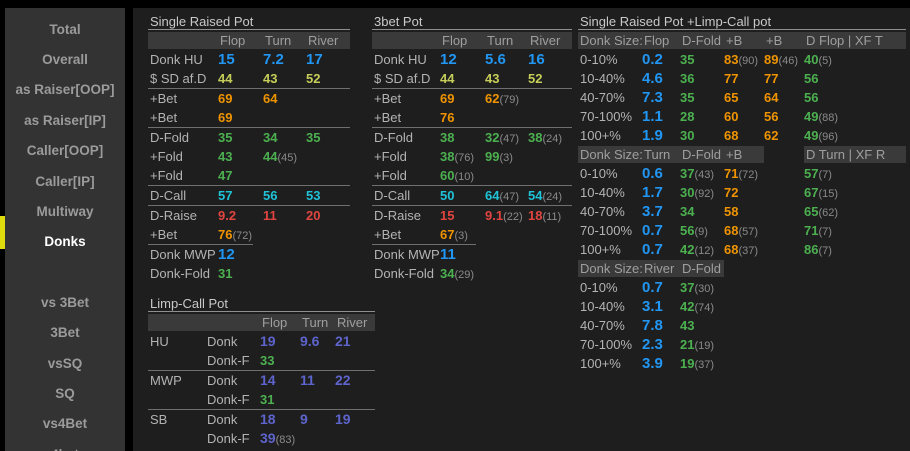  What do you see at coordinates (310, 341) in the screenshot?
I see `stat-value: 9.6` at bounding box center [310, 341].